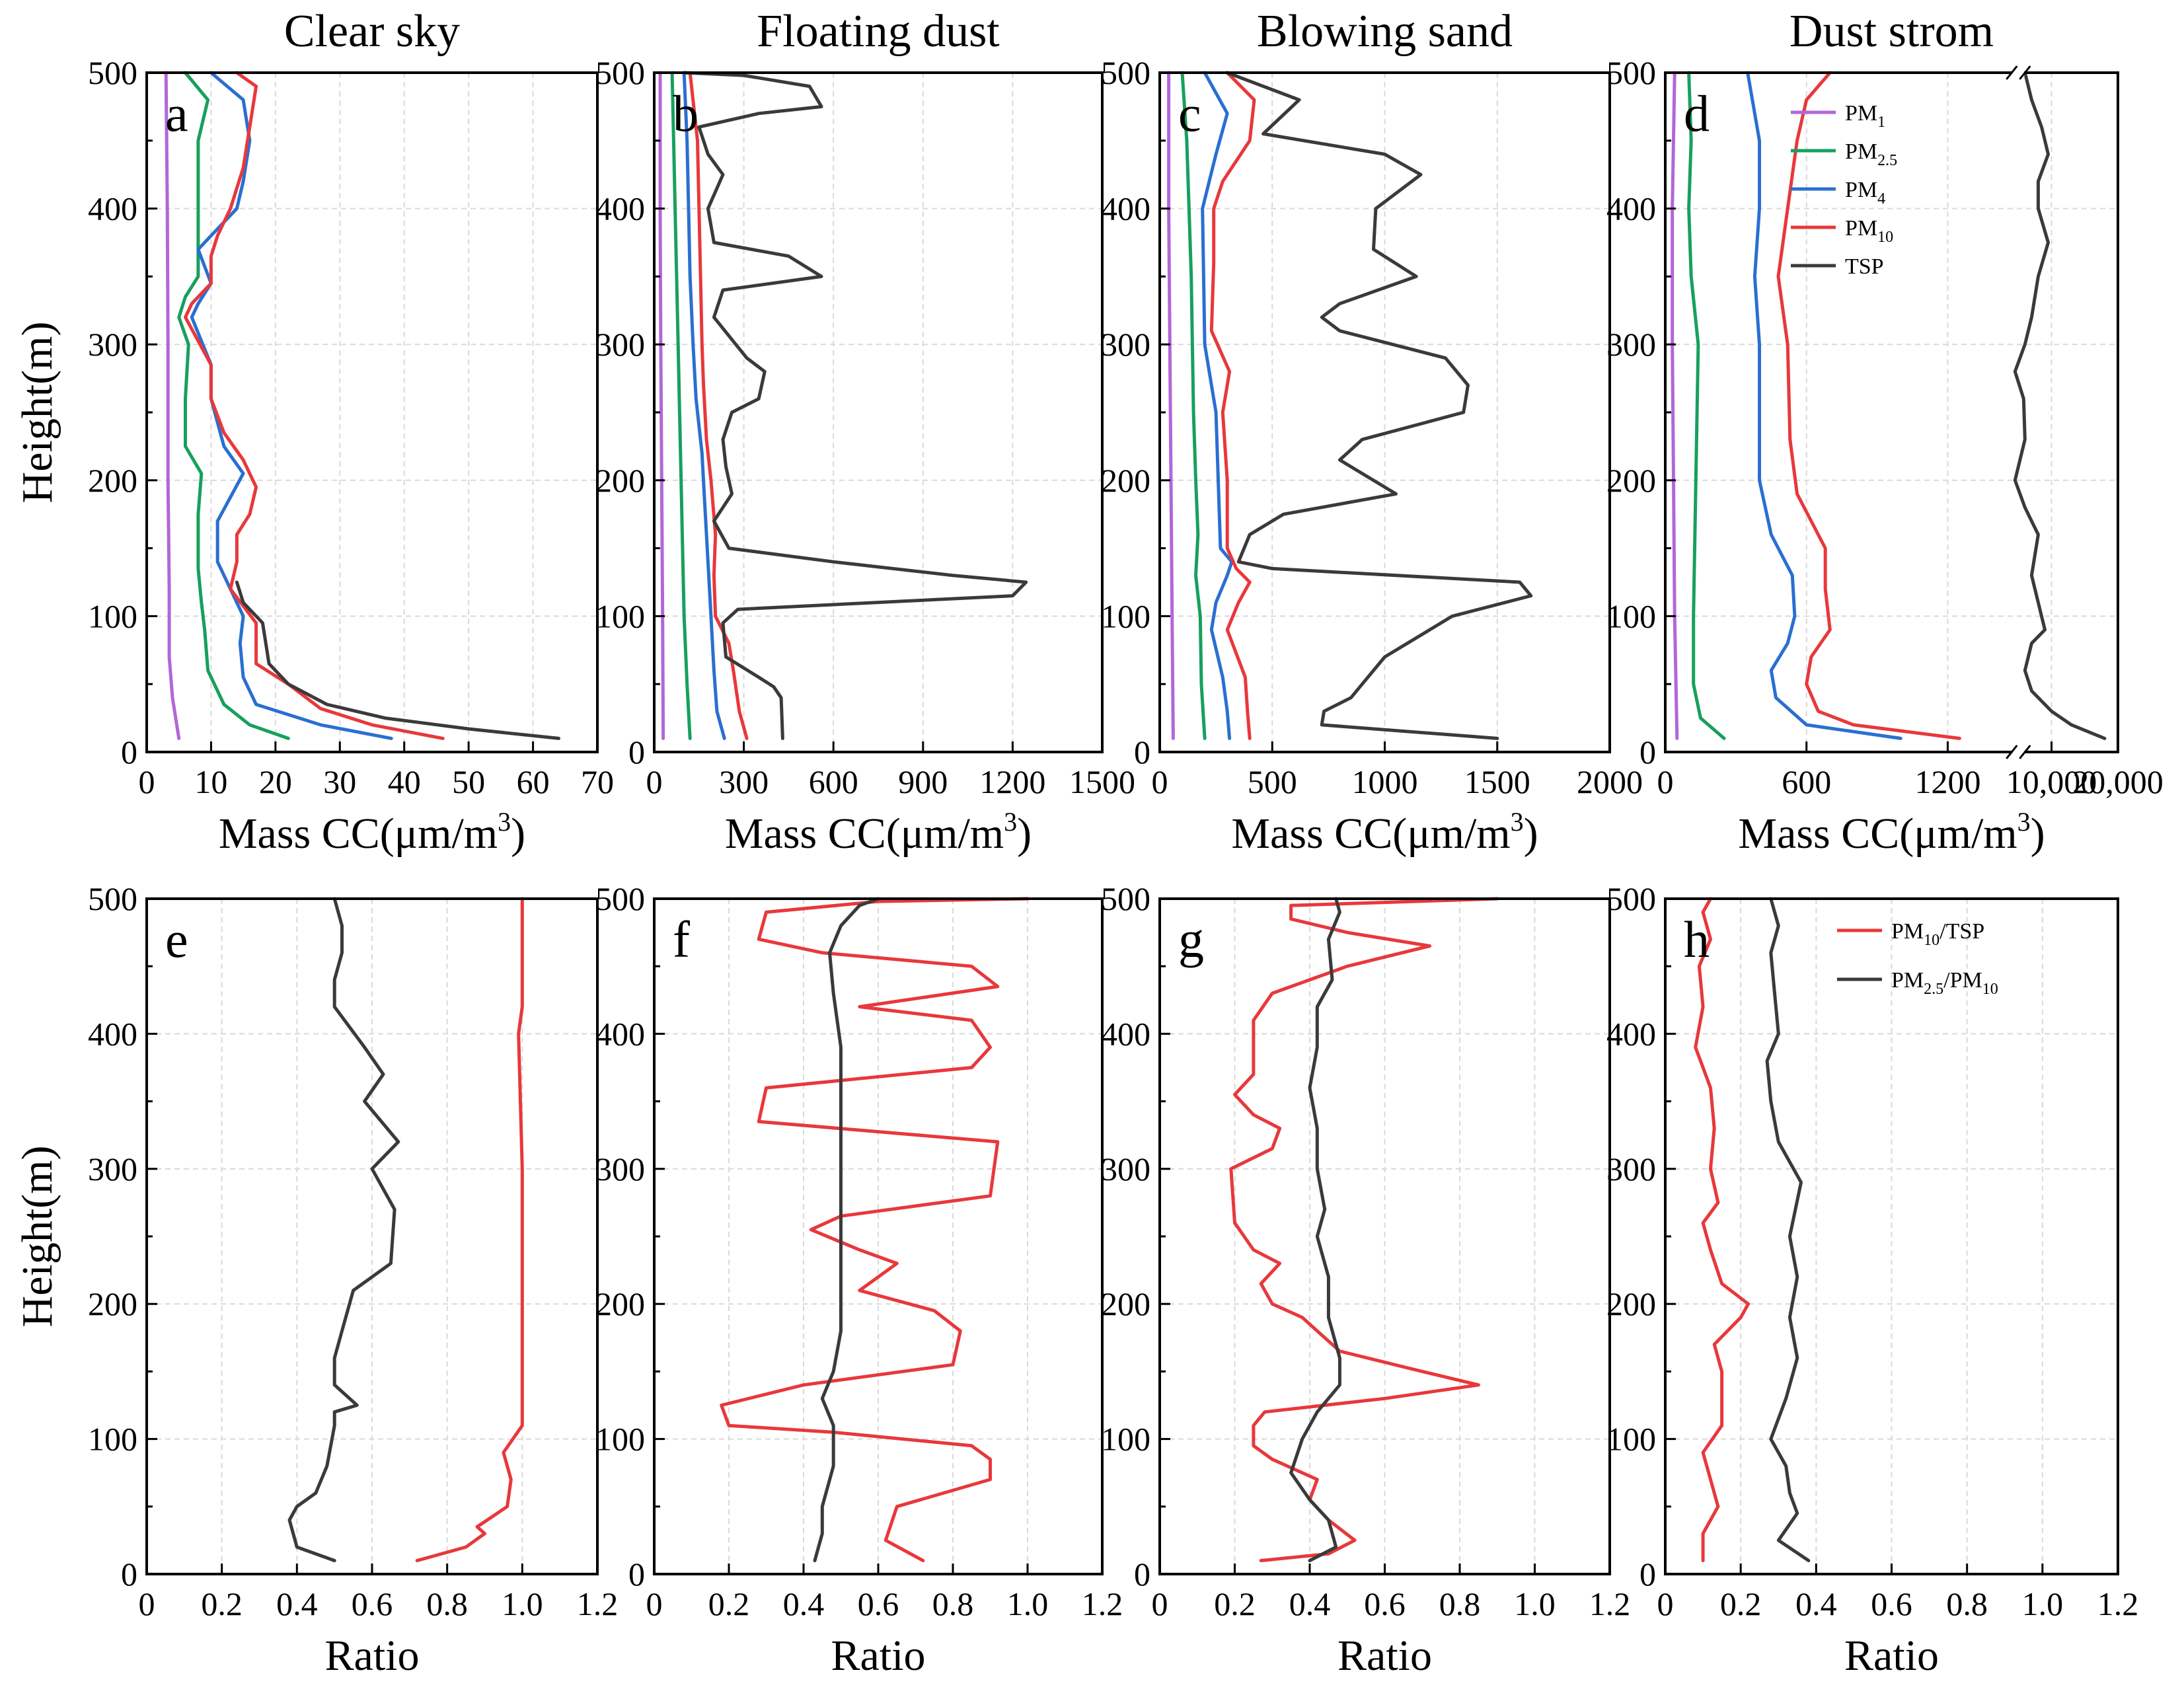 The image size is (2184, 1695). I want to click on x-axis-label: Mass CC(μm/m3), so click(372, 832).